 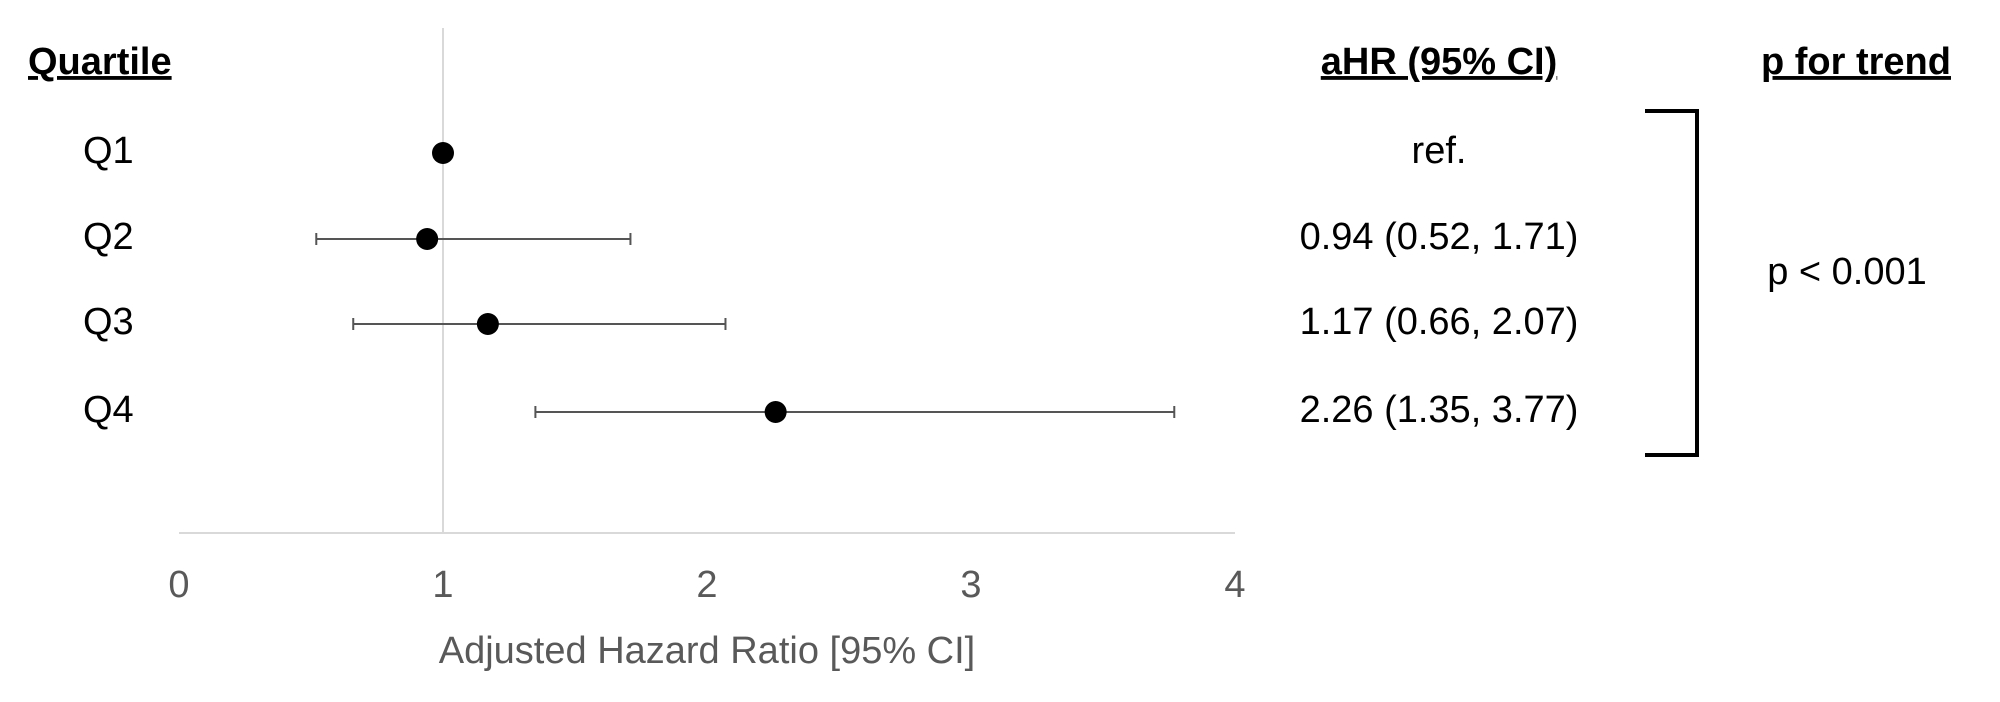 I want to click on category-label: Q4, so click(x=108, y=410).